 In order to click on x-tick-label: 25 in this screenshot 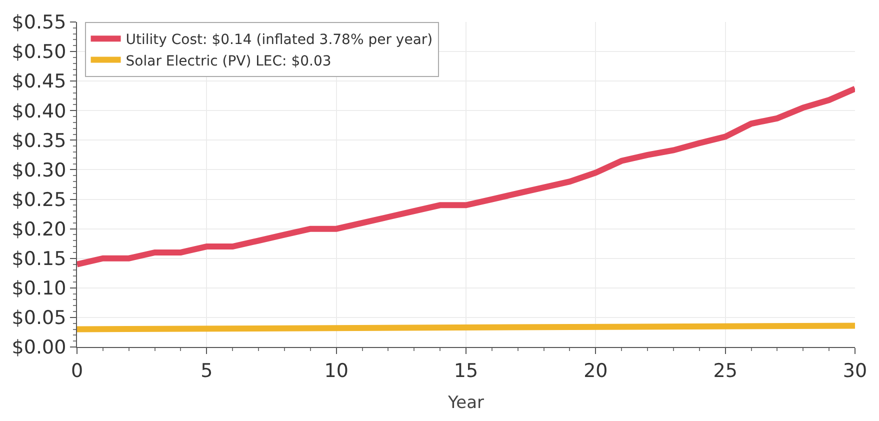, I will do `click(725, 371)`.